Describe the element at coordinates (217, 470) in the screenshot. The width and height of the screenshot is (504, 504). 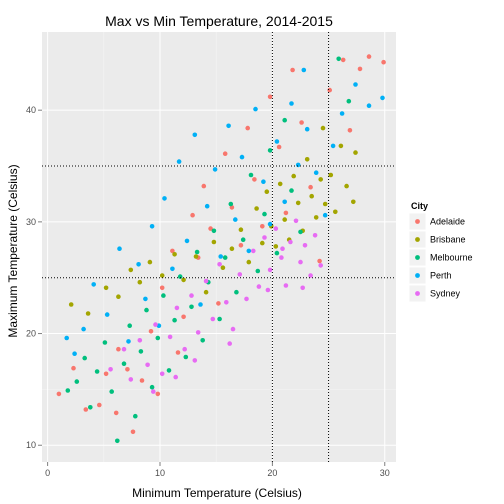
I see `x-axis-ticks: 0 10 20 30` at that location.